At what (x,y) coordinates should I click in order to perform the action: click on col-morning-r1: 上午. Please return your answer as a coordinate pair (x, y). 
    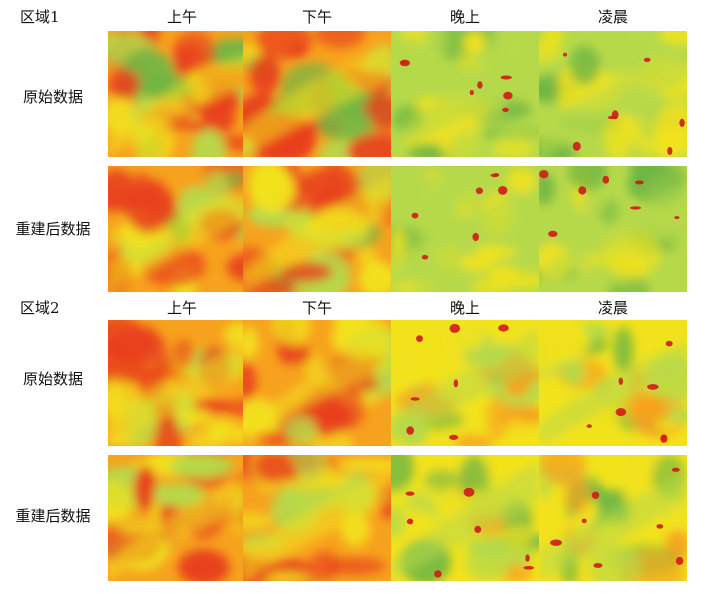
    Looking at the image, I should click on (181, 17).